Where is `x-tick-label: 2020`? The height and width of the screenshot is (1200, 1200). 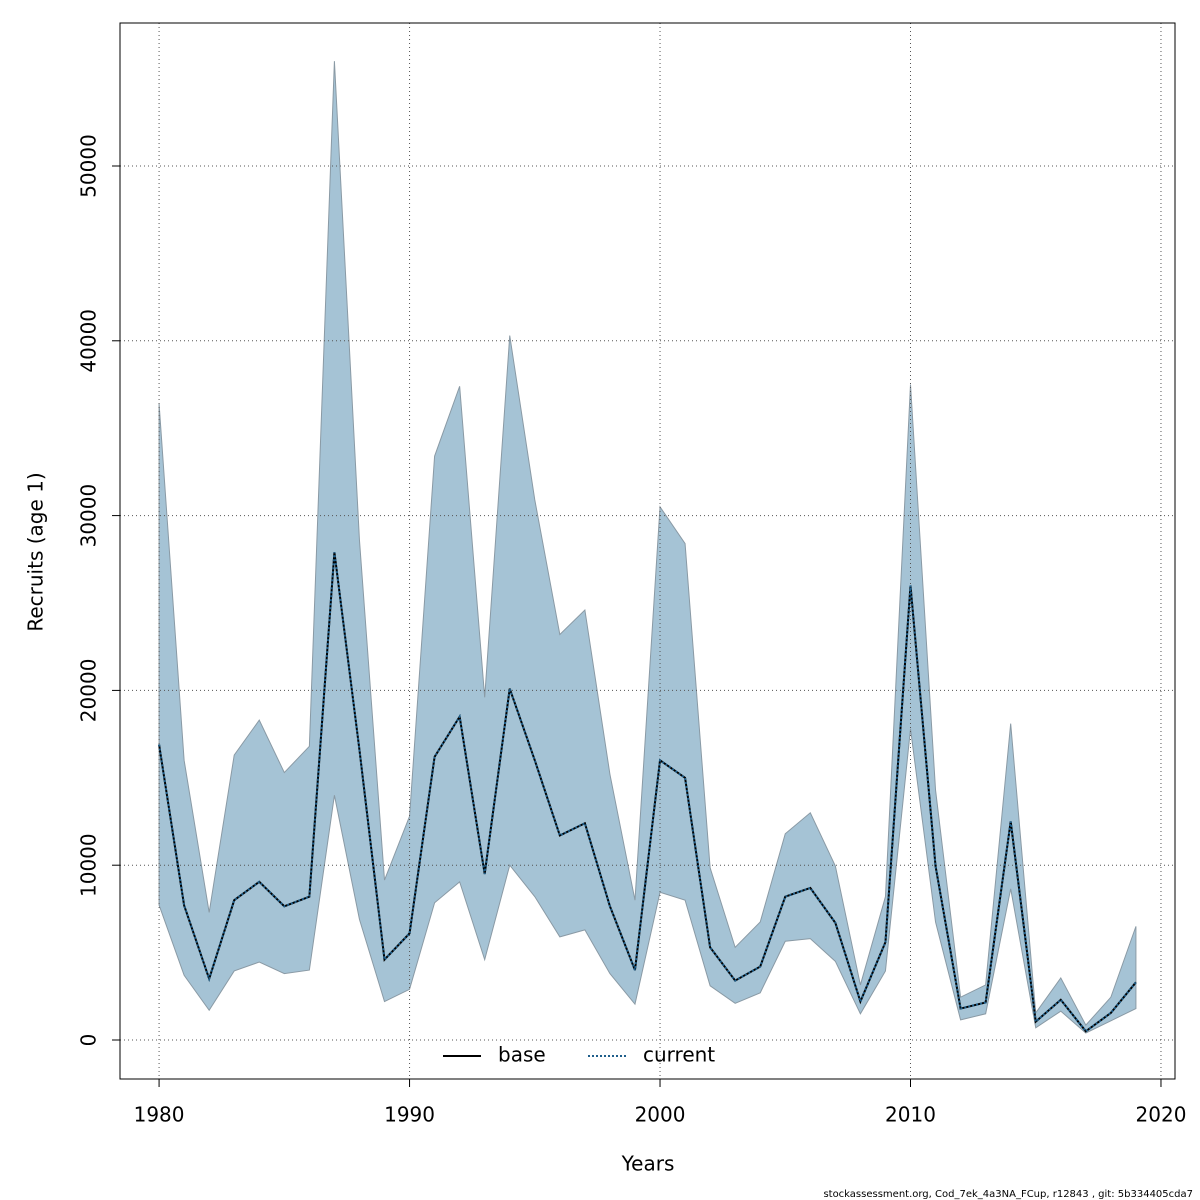
x-tick-label: 2020 is located at coordinates (1161, 1115).